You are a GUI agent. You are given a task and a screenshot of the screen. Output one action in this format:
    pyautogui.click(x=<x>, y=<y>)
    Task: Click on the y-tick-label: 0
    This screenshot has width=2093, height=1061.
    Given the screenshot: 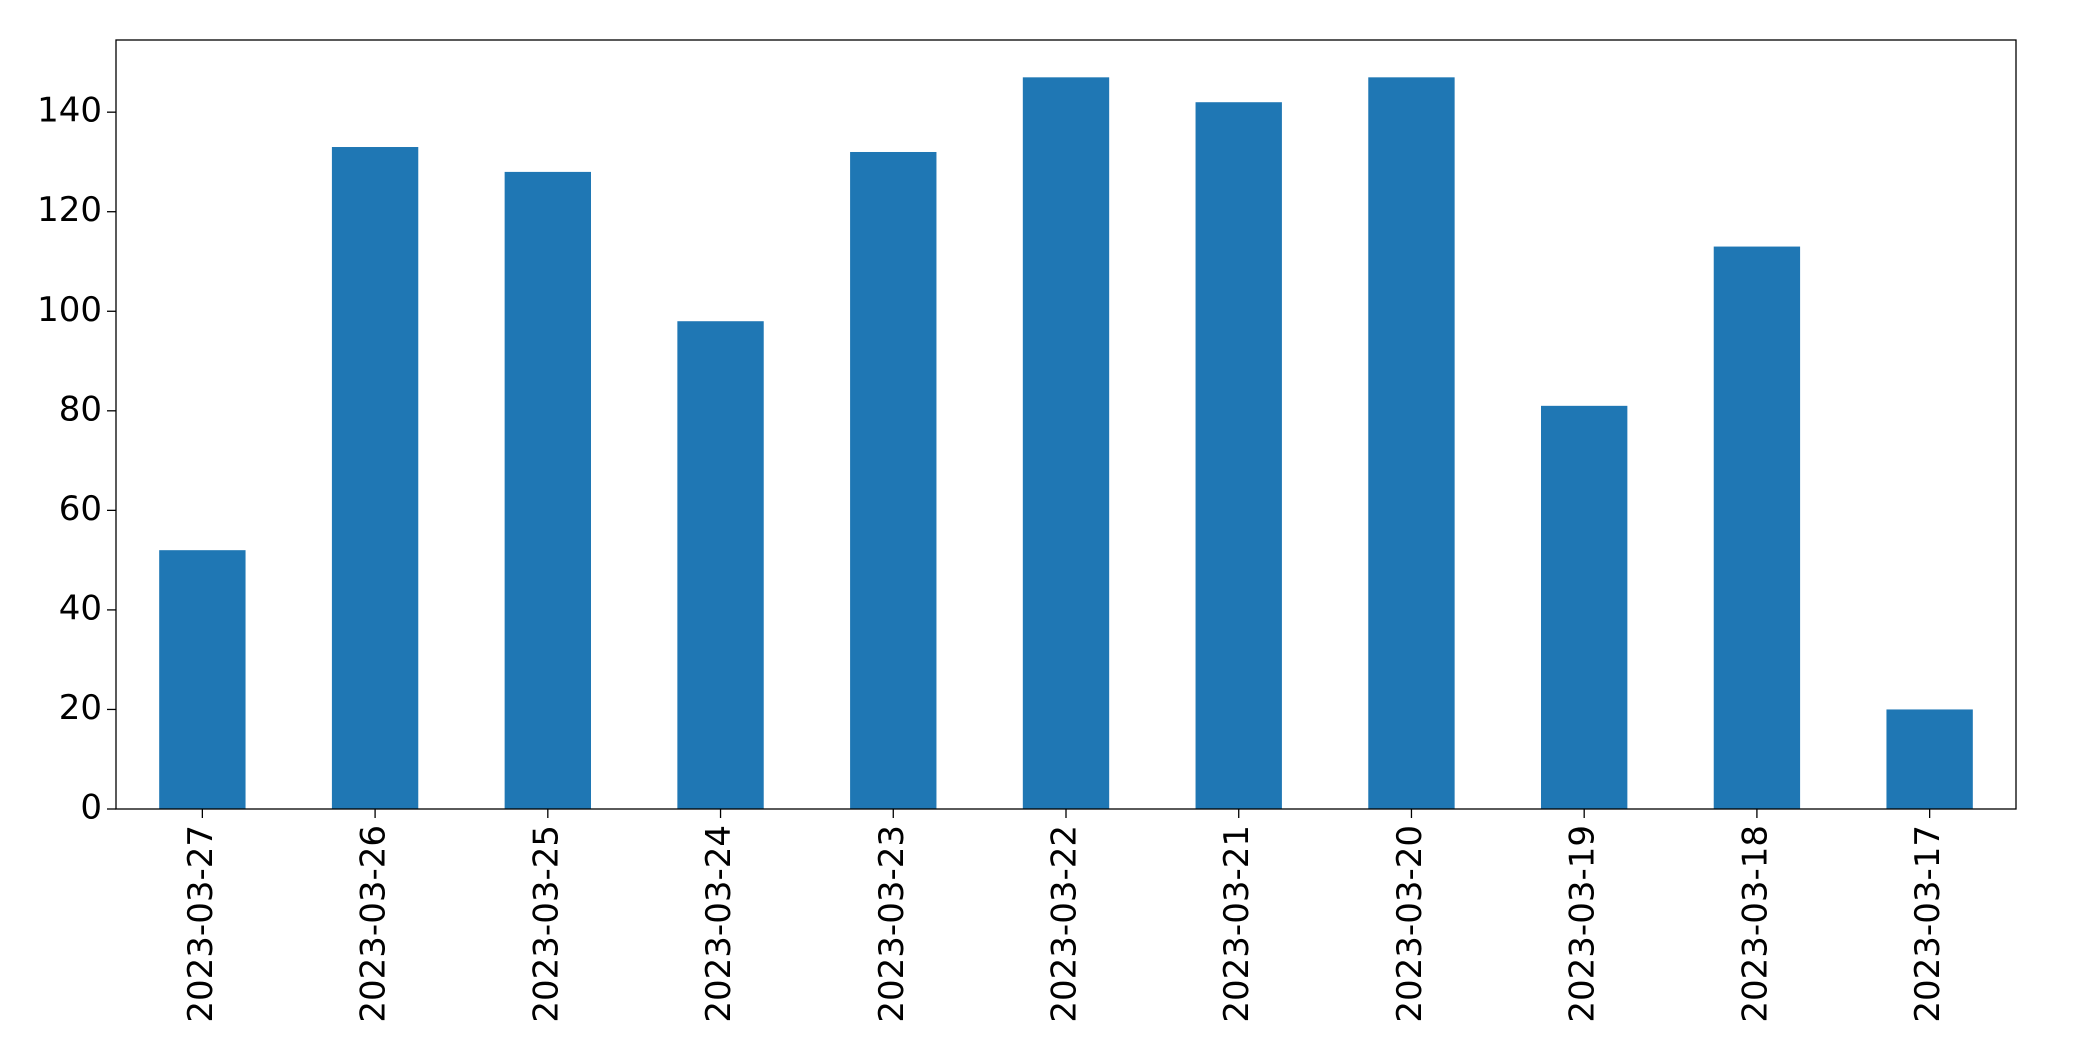 What is the action you would take?
    pyautogui.click(x=91, y=808)
    